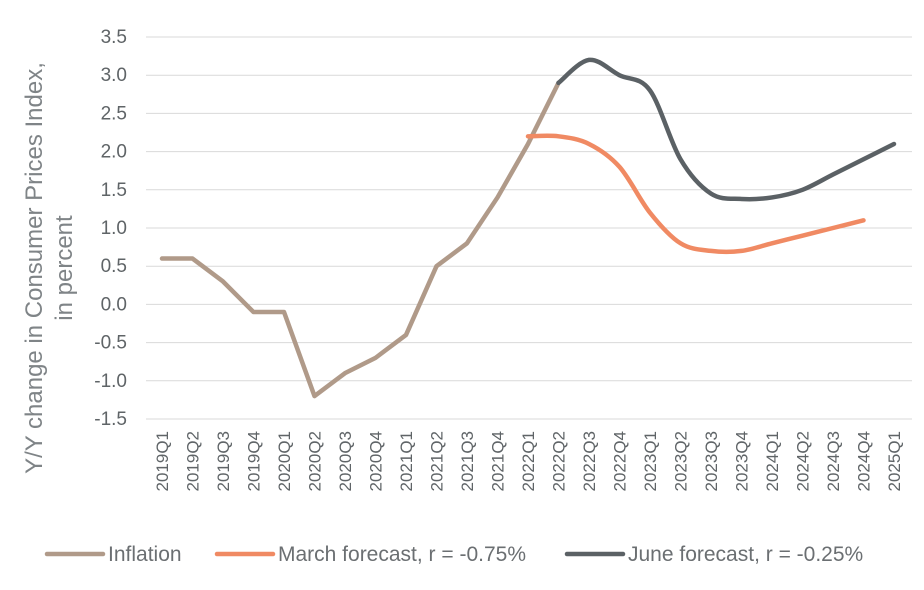  I want to click on y-tick-label: 0.0, so click(114, 304).